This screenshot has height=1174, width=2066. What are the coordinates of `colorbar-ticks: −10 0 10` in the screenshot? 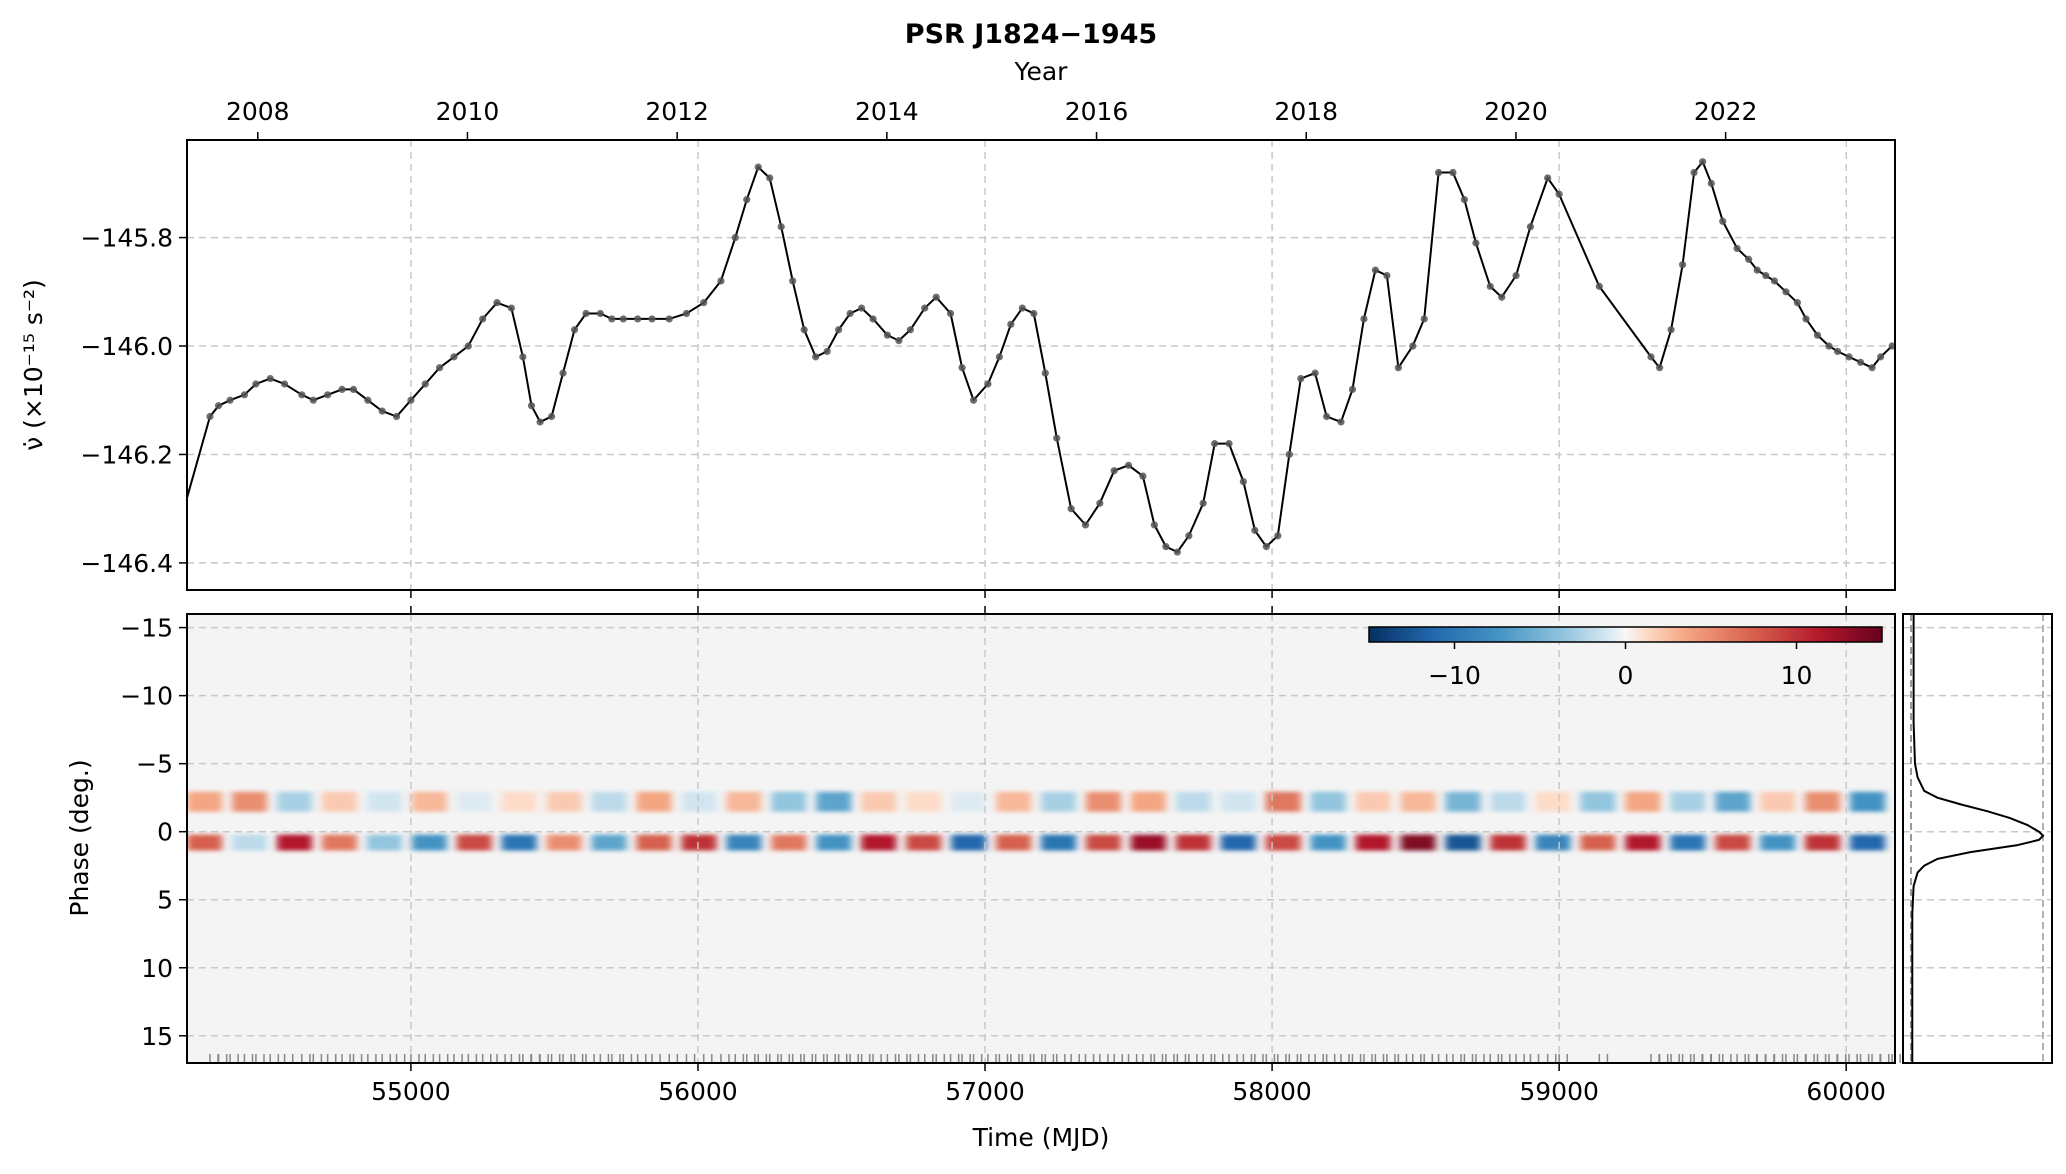 It's located at (1620, 666).